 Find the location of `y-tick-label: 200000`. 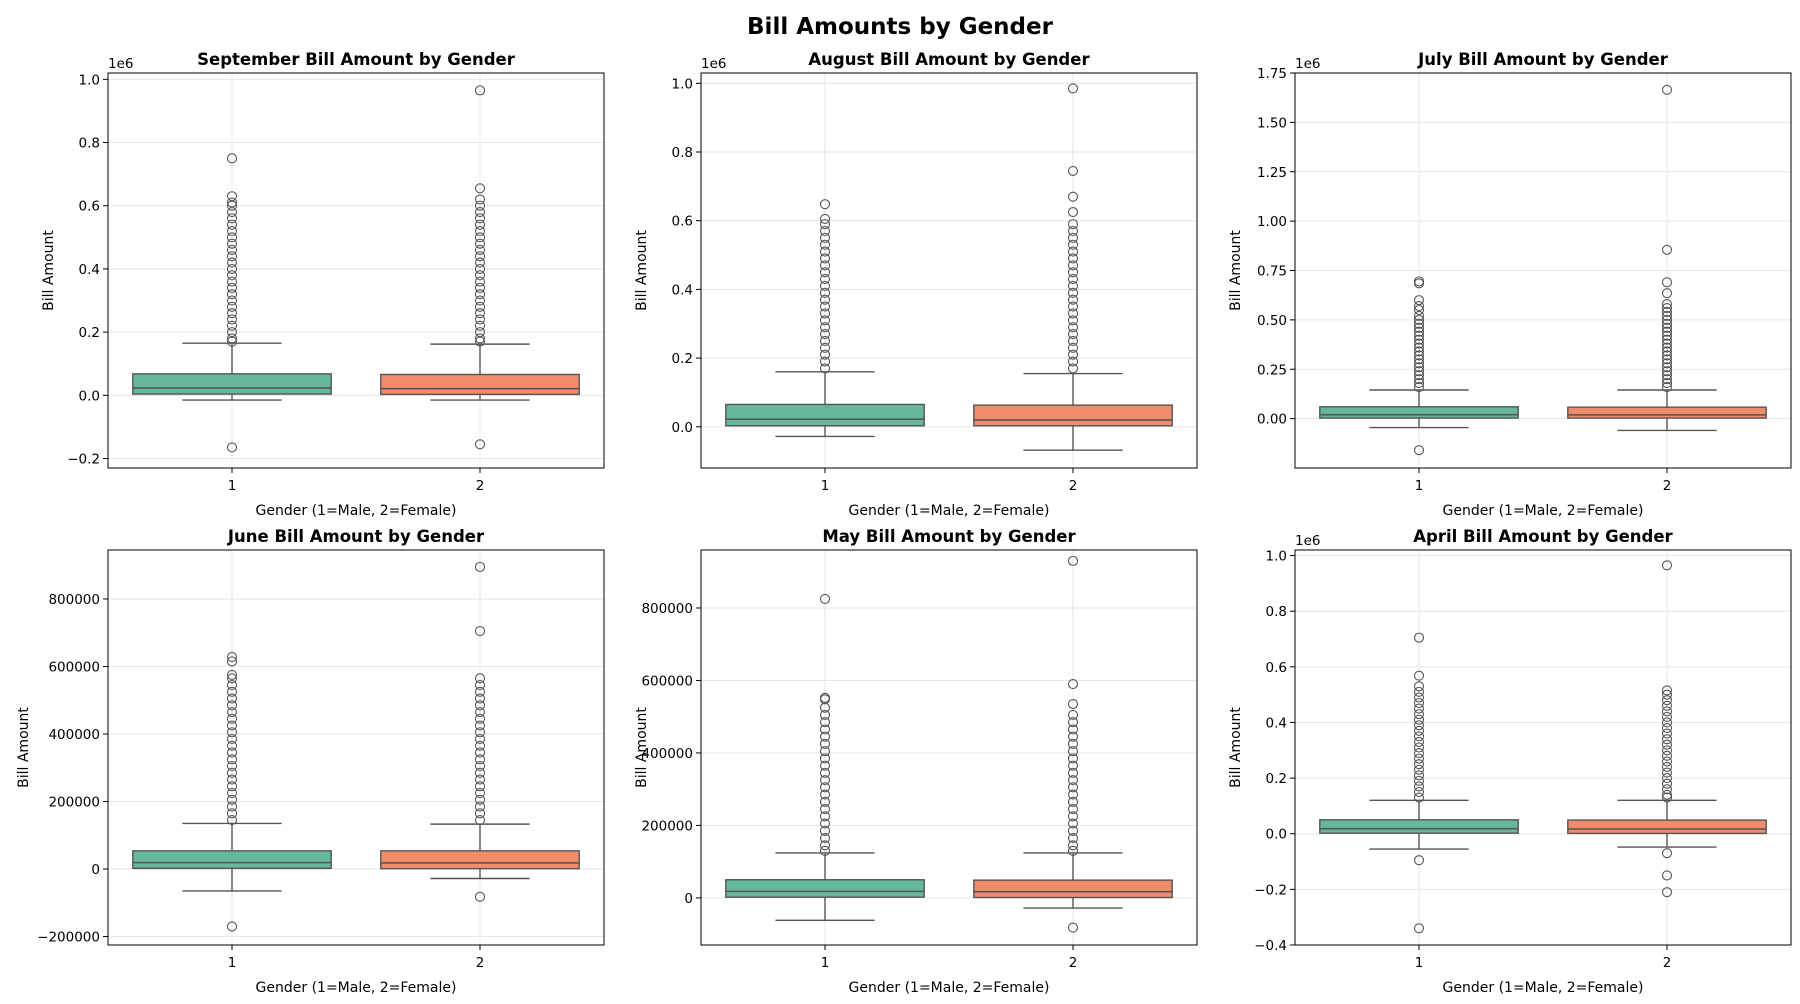

y-tick-label: 200000 is located at coordinates (74, 803).